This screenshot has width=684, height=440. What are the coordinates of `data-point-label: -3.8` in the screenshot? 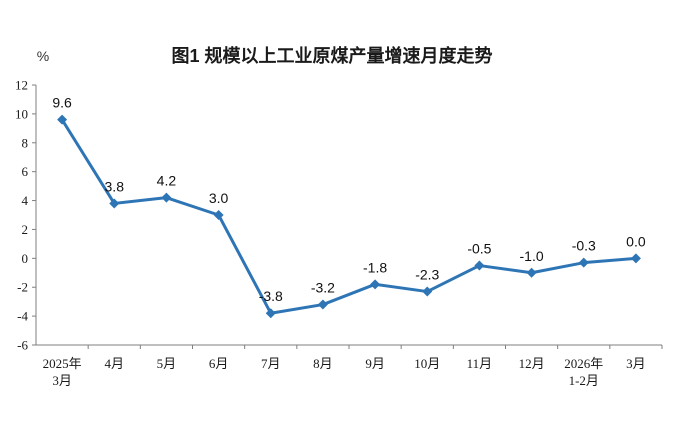 It's located at (271, 296).